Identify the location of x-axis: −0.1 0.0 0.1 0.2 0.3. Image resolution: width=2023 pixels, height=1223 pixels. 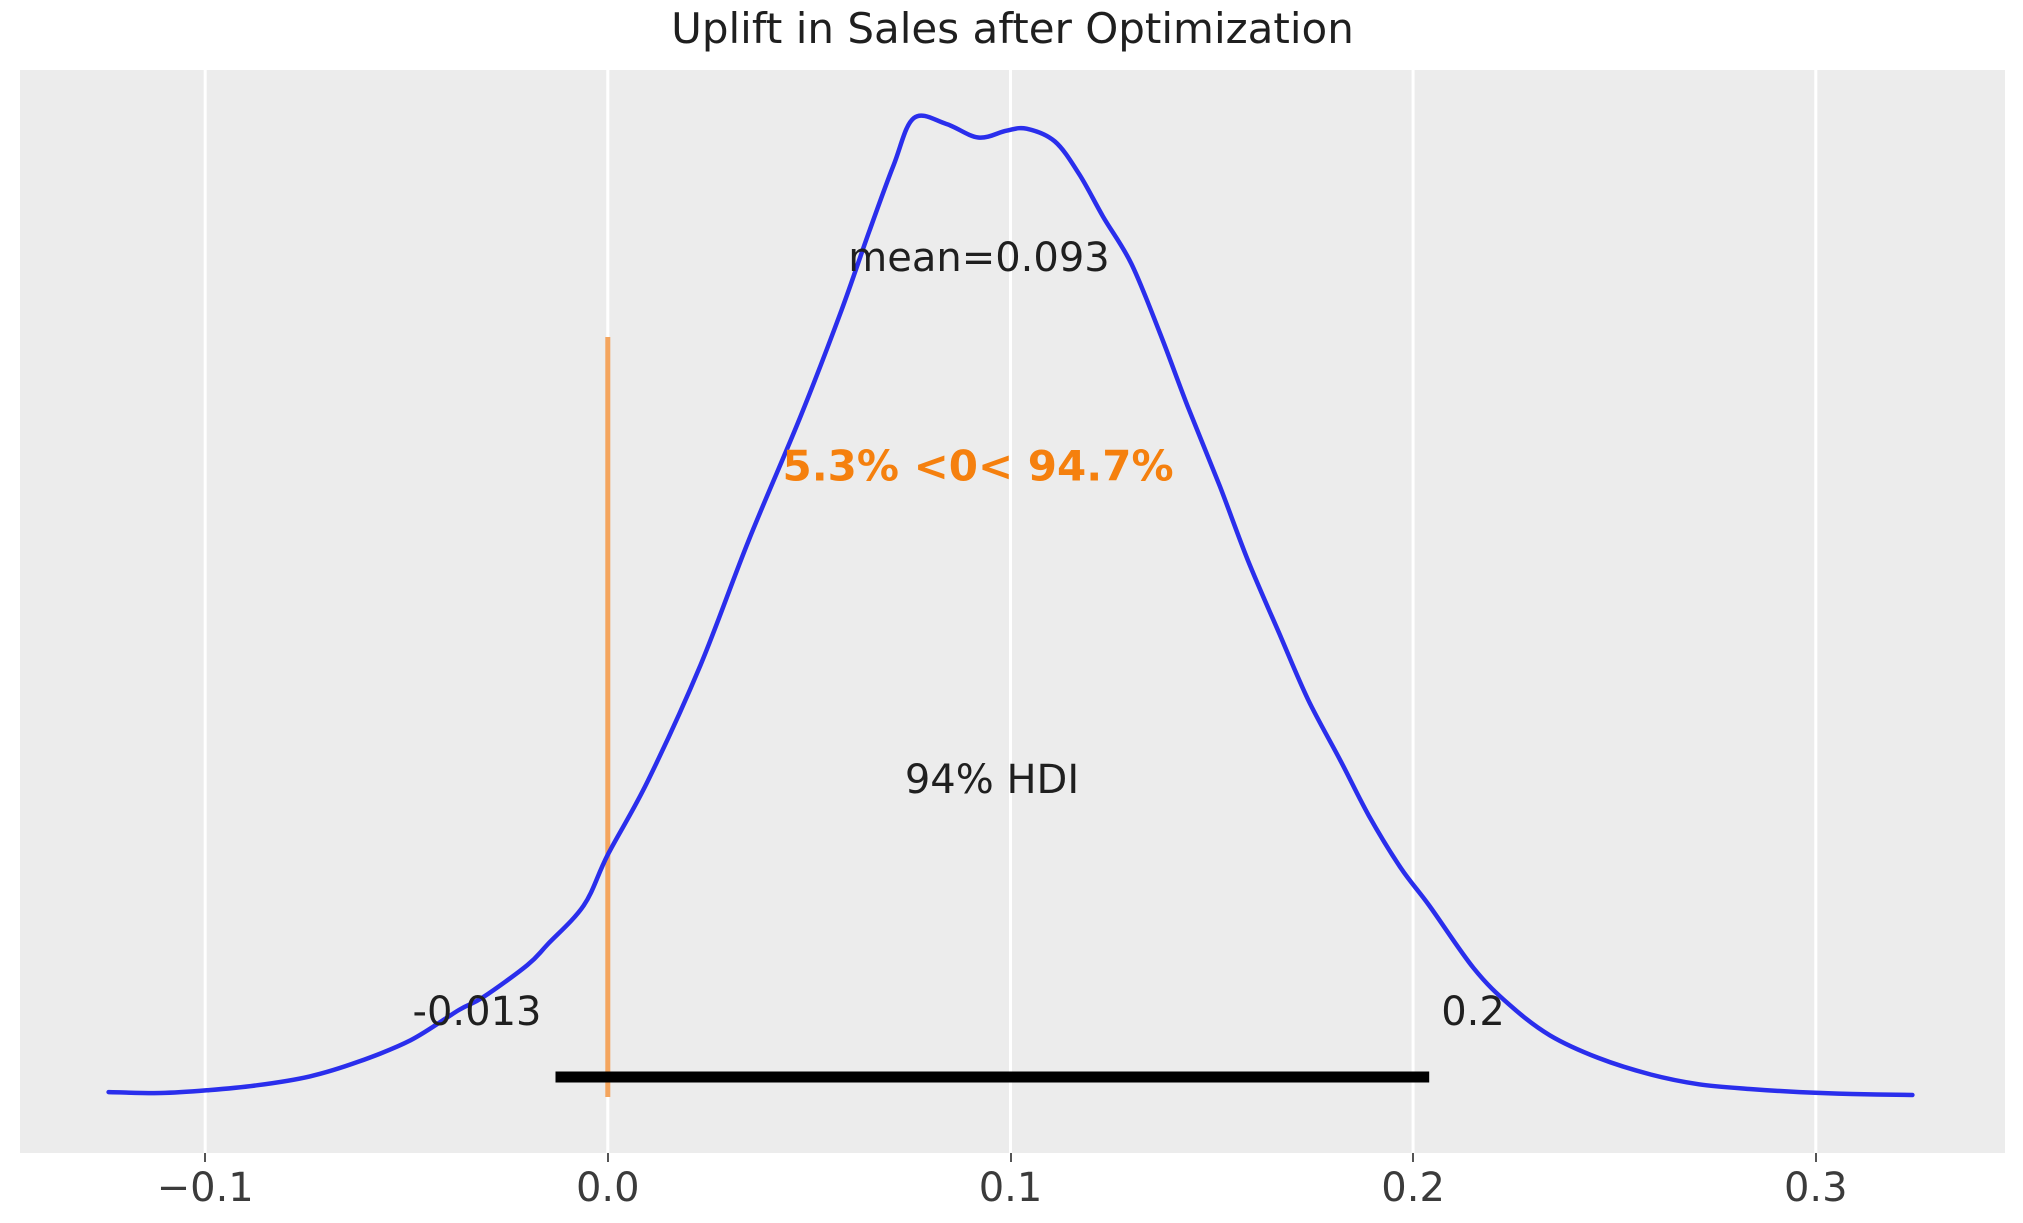
(1012, 1188).